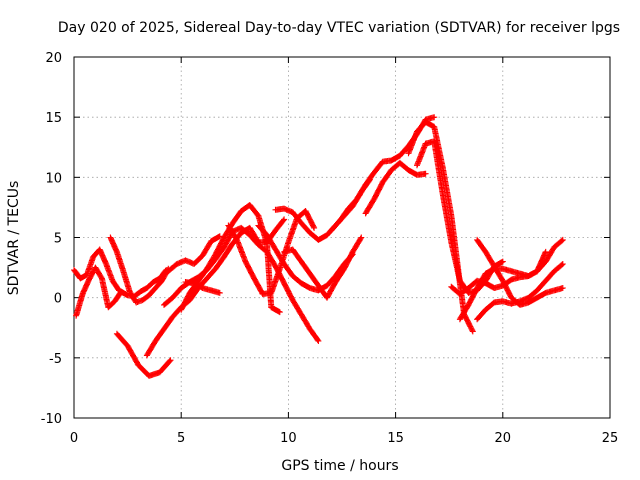 The width and height of the screenshot is (640, 480). What do you see at coordinates (55, 359) in the screenshot?
I see `y-tick-label: -5` at bounding box center [55, 359].